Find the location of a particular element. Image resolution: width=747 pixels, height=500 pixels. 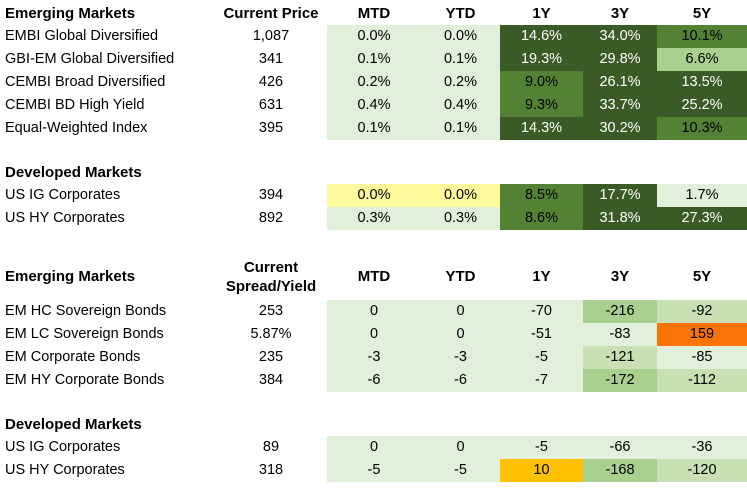

metric-cell: 10.1% is located at coordinates (702, 36).